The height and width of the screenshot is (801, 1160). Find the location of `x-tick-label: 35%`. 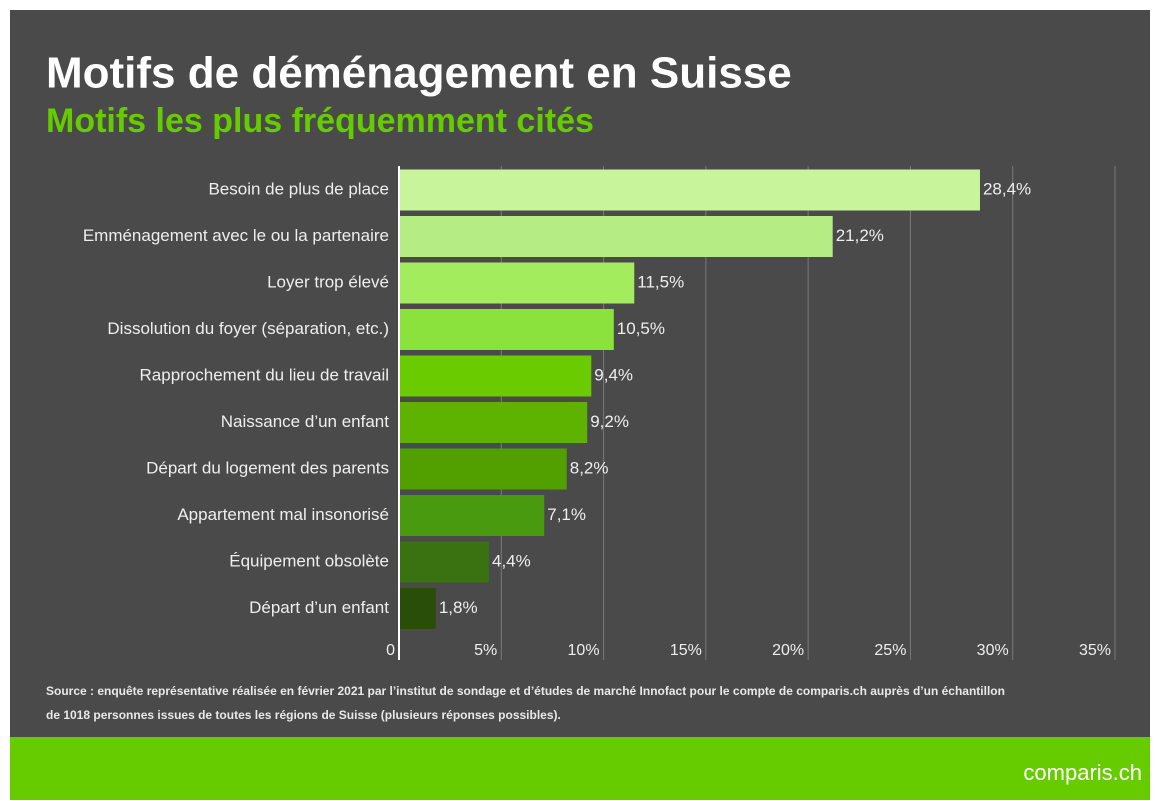

x-tick-label: 35% is located at coordinates (1095, 650).